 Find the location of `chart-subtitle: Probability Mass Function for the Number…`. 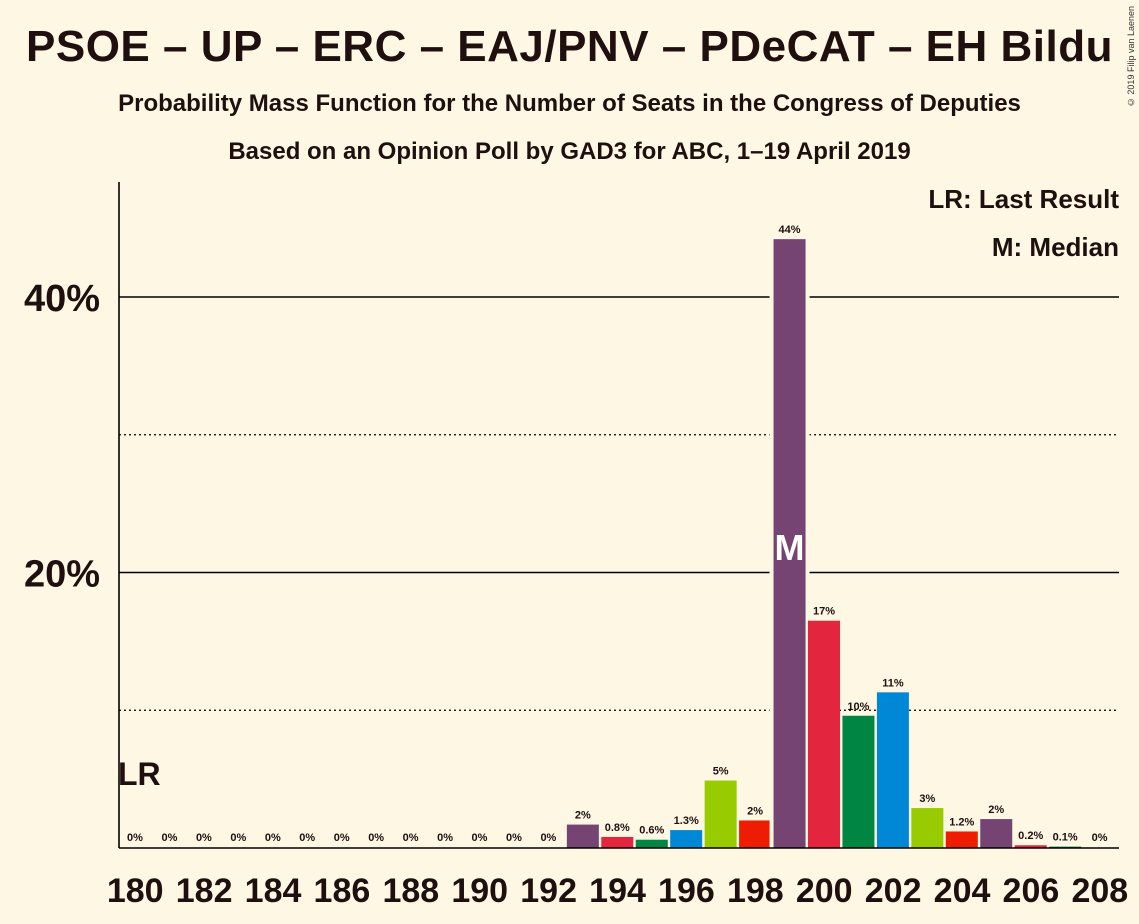

chart-subtitle: Probability Mass Function for the Number… is located at coordinates (569, 103).